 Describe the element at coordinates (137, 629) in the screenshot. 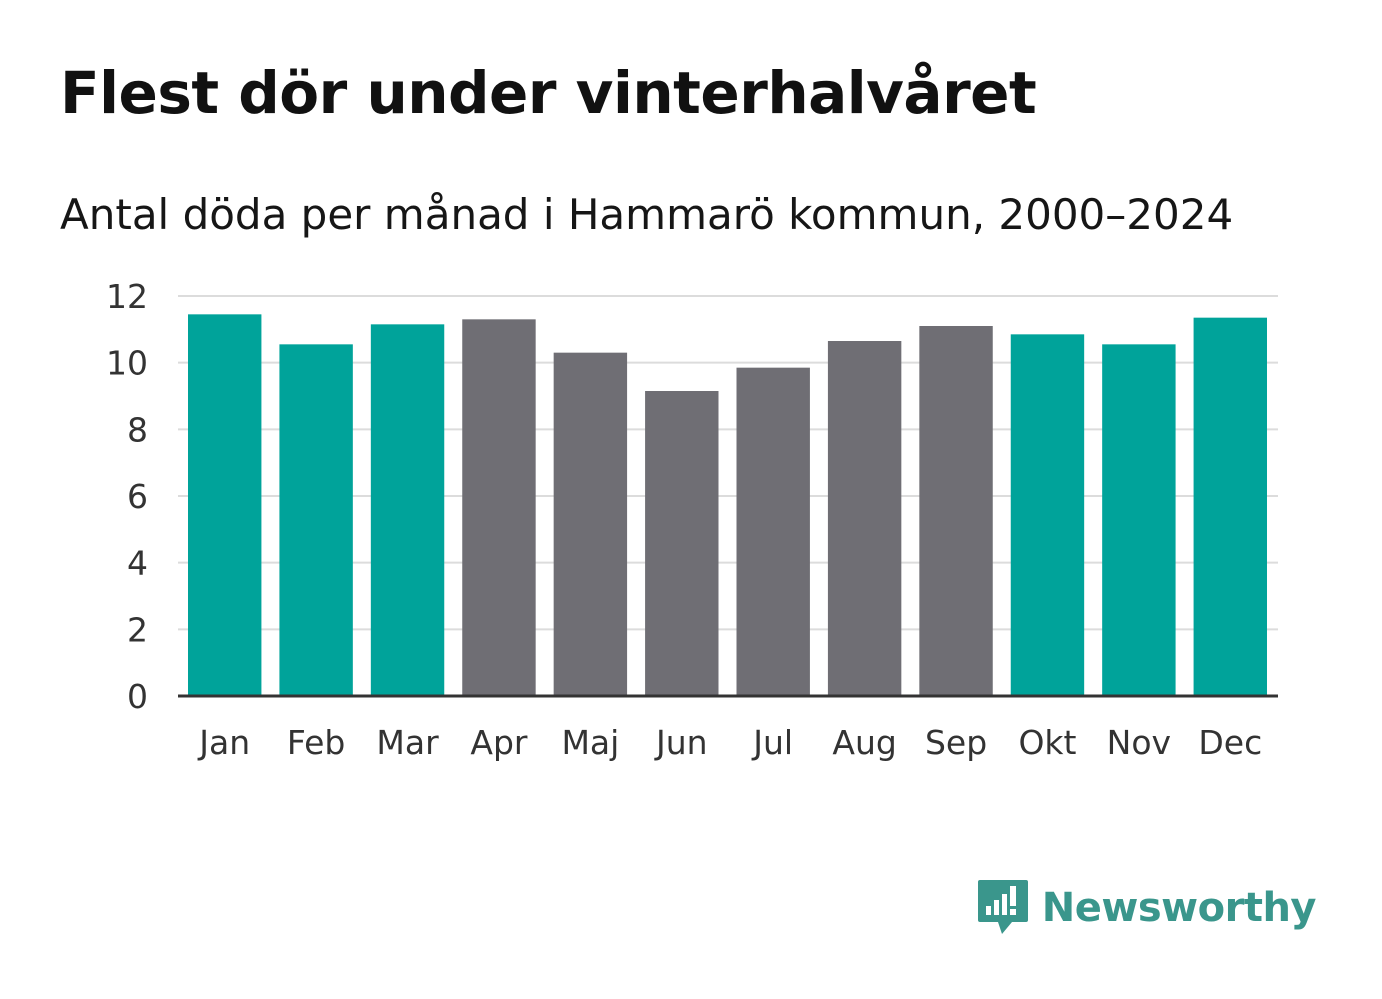

I see `y-tick-label: 2` at that location.